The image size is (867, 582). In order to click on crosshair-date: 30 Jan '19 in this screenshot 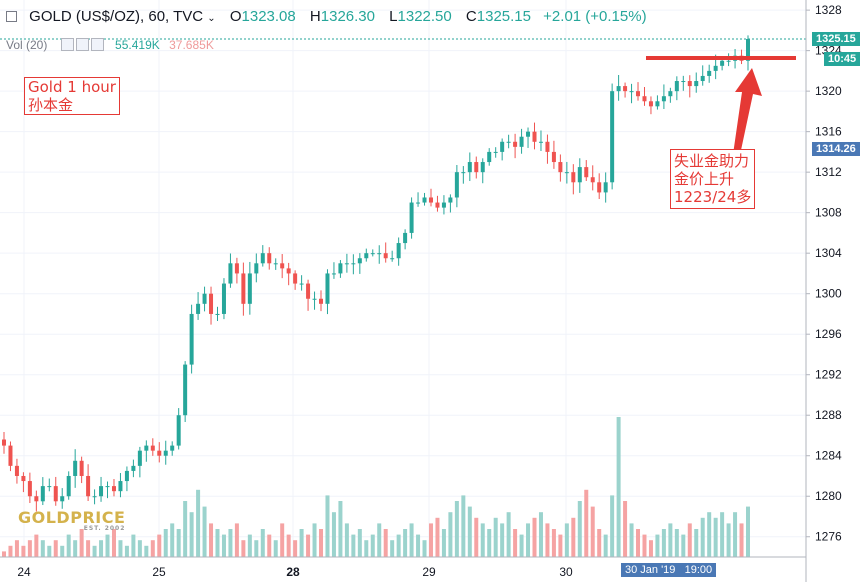, I will do `click(650, 570)`.